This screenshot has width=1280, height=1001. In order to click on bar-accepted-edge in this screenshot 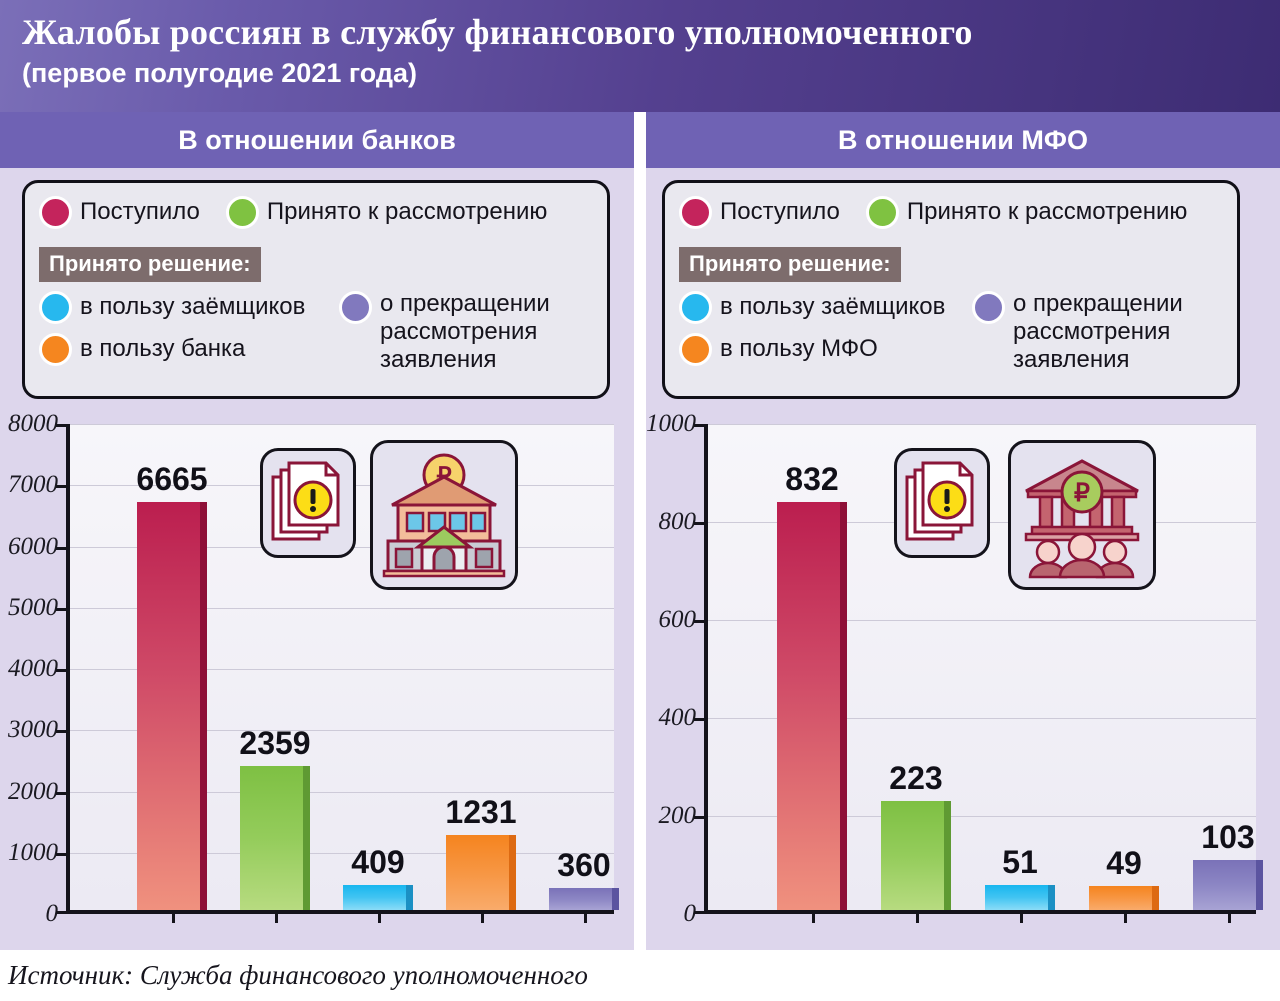, I will do `click(306, 837)`.